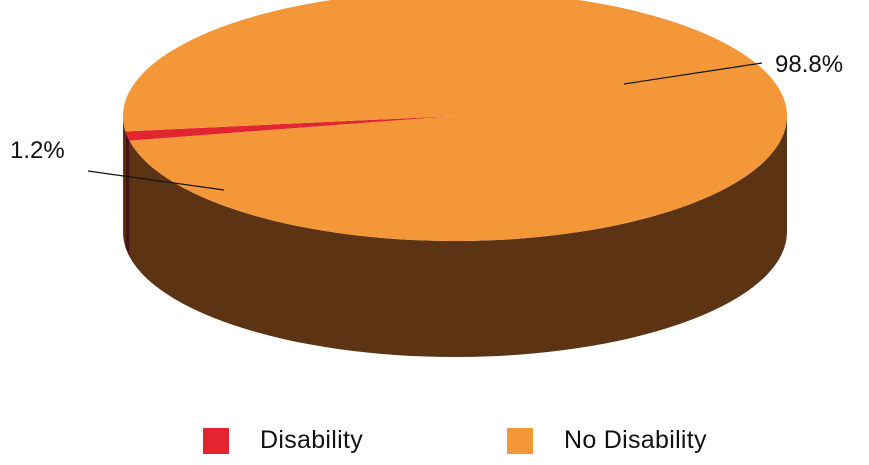 This screenshot has height=465, width=869. Describe the element at coordinates (216, 440) in the screenshot. I see `legend-swatch-disability` at that location.